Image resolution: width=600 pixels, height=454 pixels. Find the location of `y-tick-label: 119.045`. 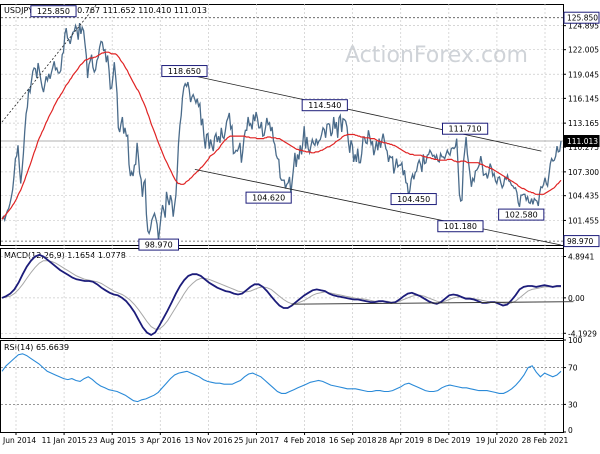

y-tick-label: 119.045 is located at coordinates (583, 74).